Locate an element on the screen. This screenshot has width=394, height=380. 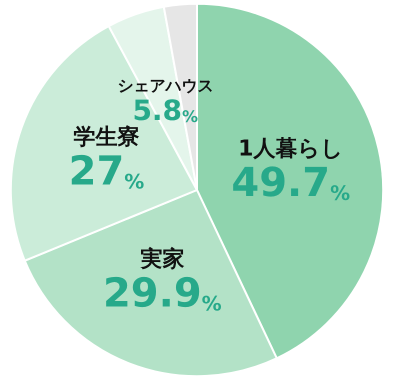
data-label: 49.7% is located at coordinates (290, 183).